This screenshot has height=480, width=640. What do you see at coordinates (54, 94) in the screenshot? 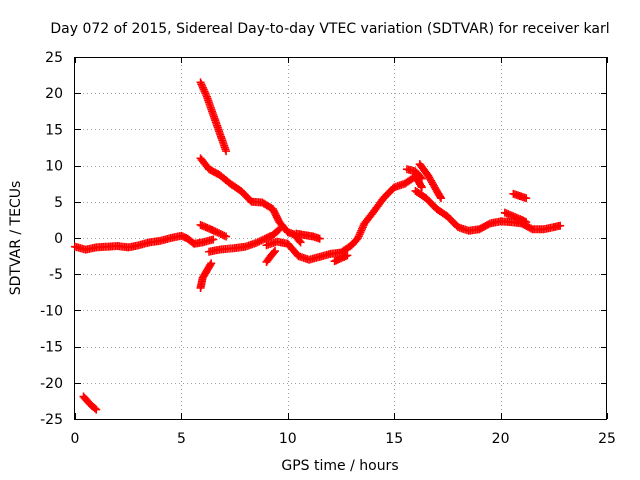
I see `y-tick-label: 20` at bounding box center [54, 94].